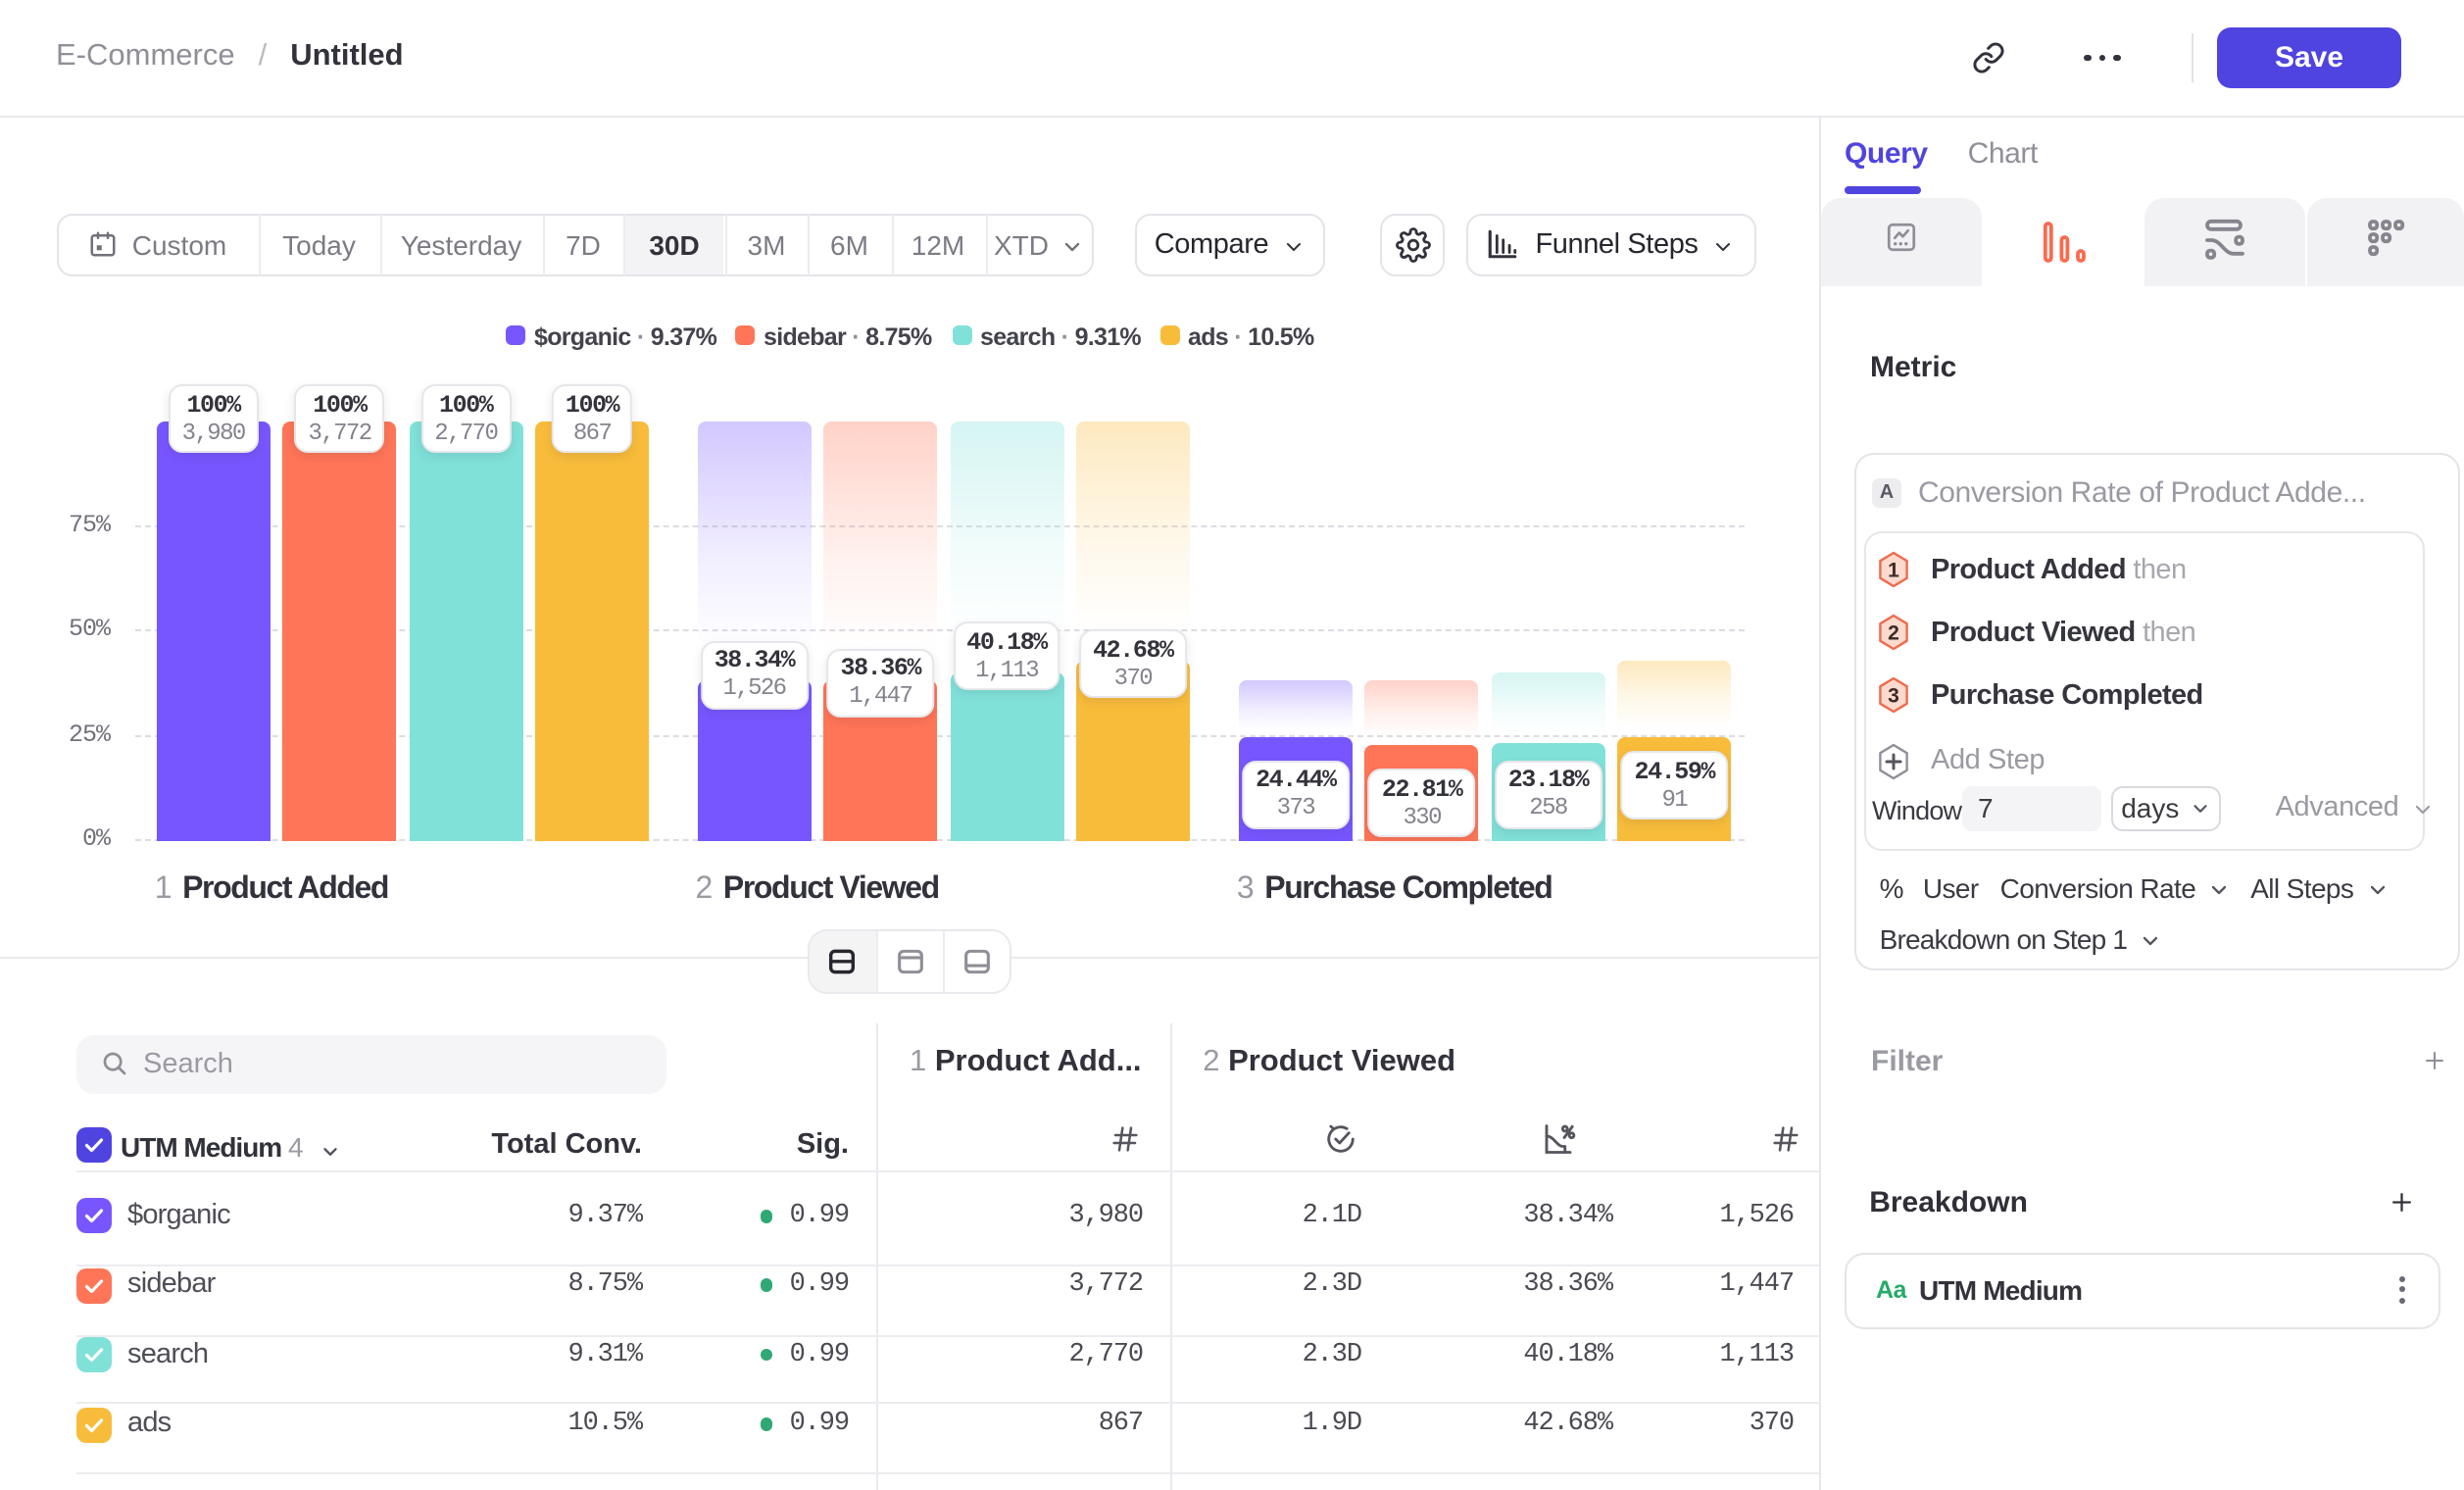 This screenshot has height=1490, width=2464. Describe the element at coordinates (1895, 632) in the screenshot. I see `svg-text: 2` at that location.